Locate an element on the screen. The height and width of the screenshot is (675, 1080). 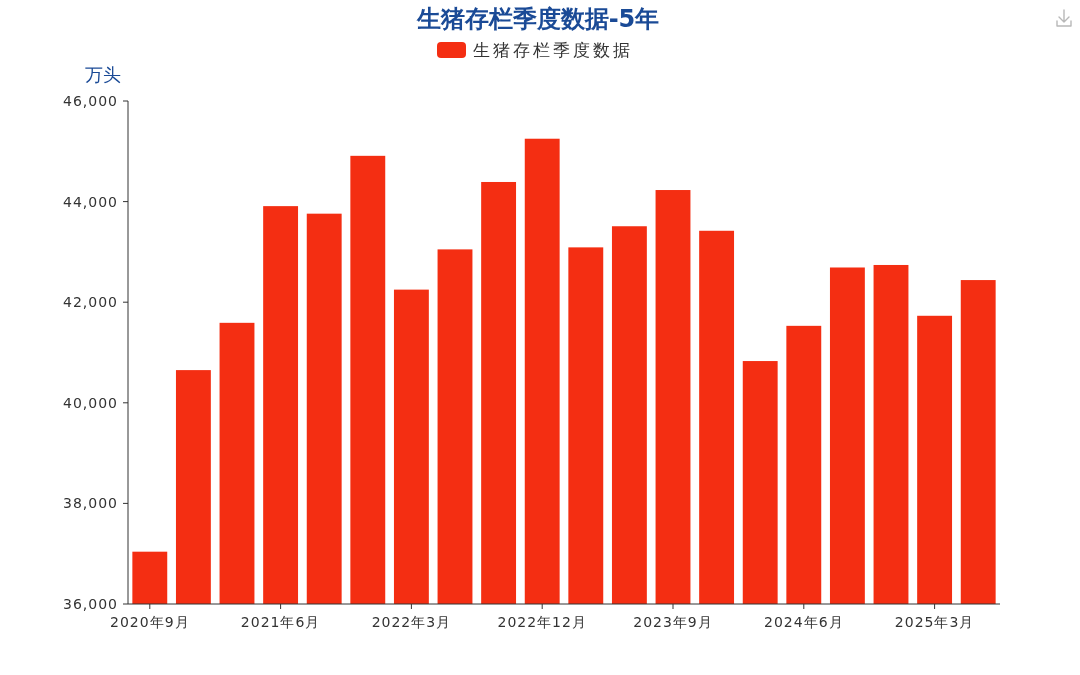
x-tick-label: 2022年3月 is located at coordinates (411, 622).